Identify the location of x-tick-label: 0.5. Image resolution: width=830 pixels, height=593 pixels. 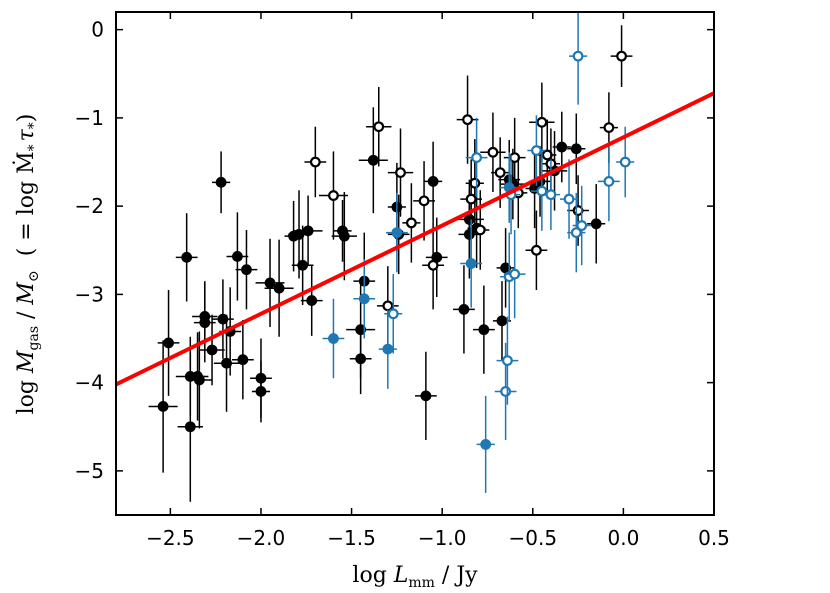
(714, 538).